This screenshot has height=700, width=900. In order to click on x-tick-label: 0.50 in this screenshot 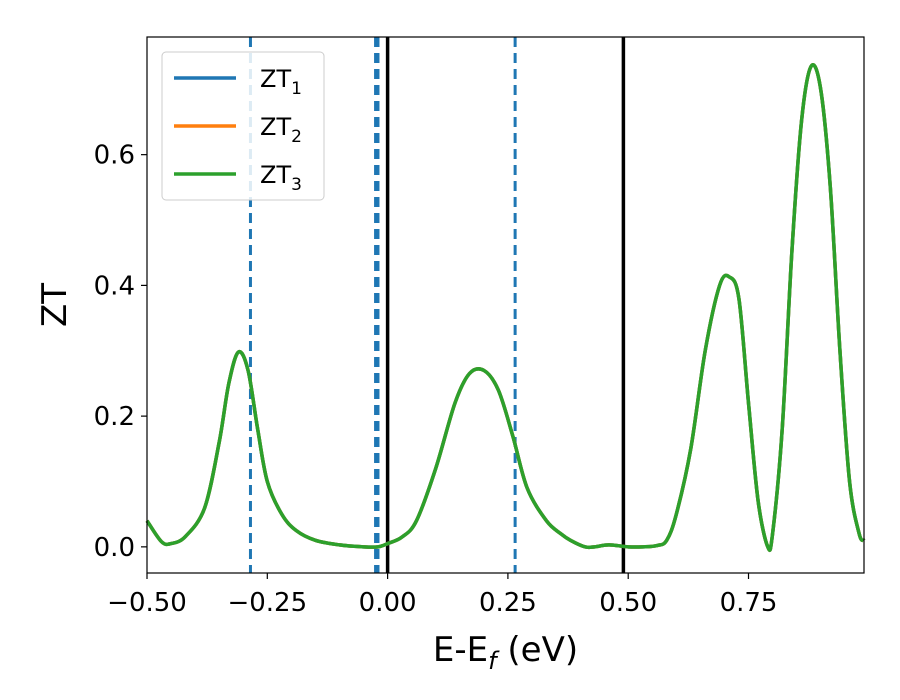, I will do `click(628, 603)`.